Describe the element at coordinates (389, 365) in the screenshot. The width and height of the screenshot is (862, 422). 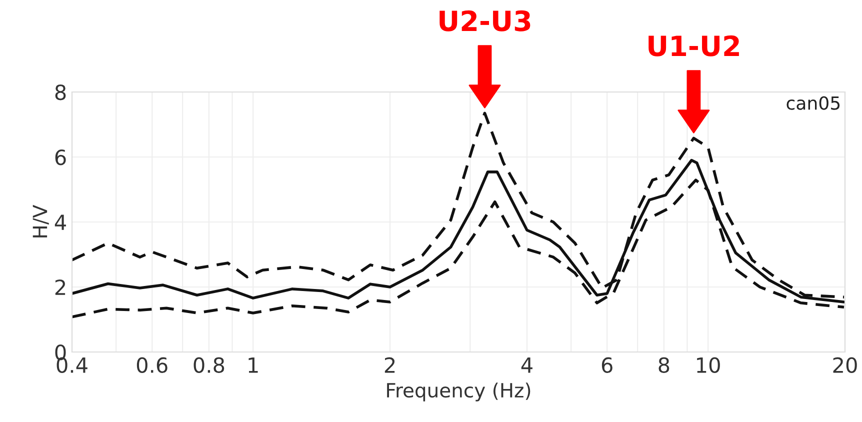
I see `x-tick-label: 2` at that location.